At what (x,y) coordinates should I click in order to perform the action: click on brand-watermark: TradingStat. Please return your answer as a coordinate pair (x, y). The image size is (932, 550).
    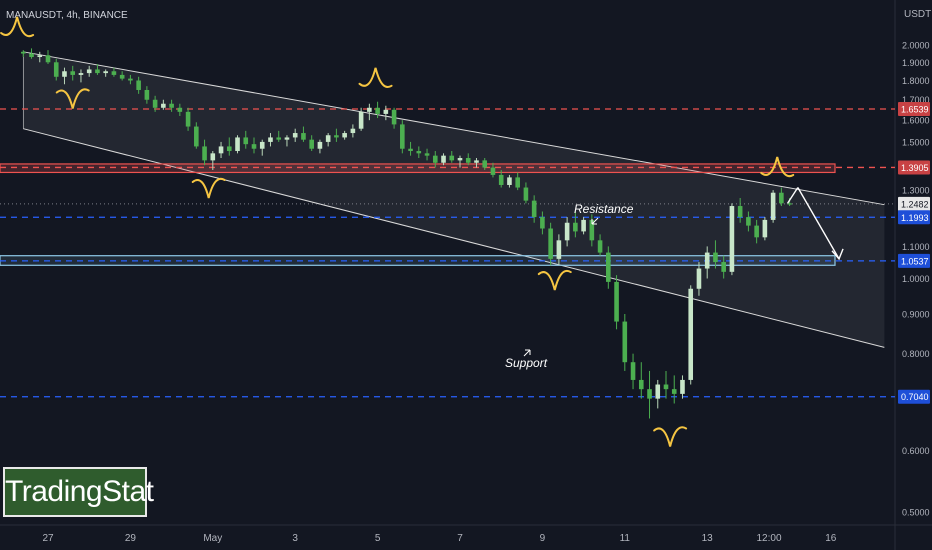
    Looking at the image, I should click on (78, 492).